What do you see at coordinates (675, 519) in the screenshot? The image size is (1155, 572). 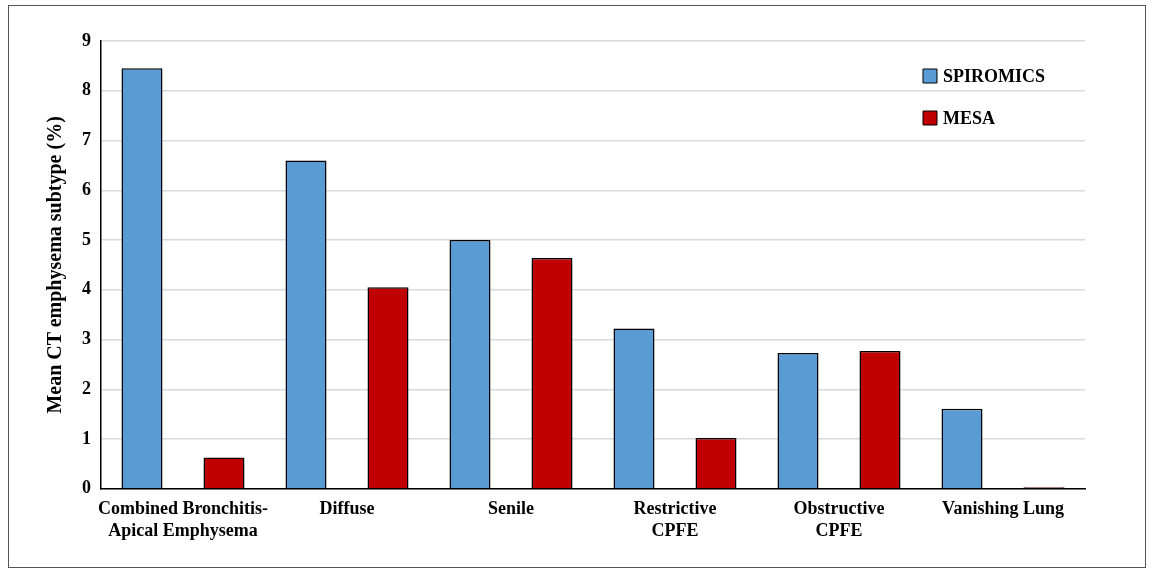 I see `x-tick-label: Restrictive CPFE` at bounding box center [675, 519].